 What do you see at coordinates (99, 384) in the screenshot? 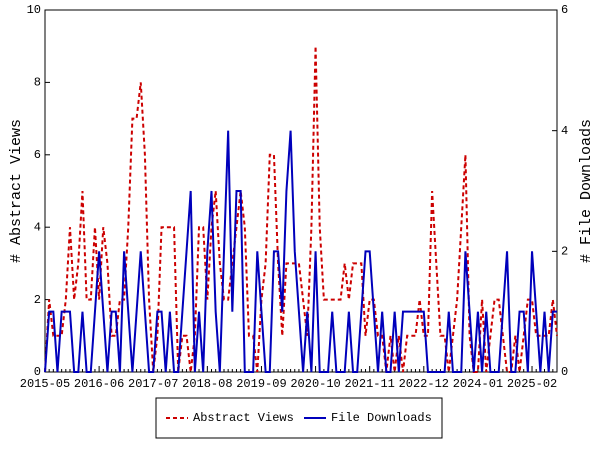
I see `x-tick-label: 2016-06` at bounding box center [99, 384].